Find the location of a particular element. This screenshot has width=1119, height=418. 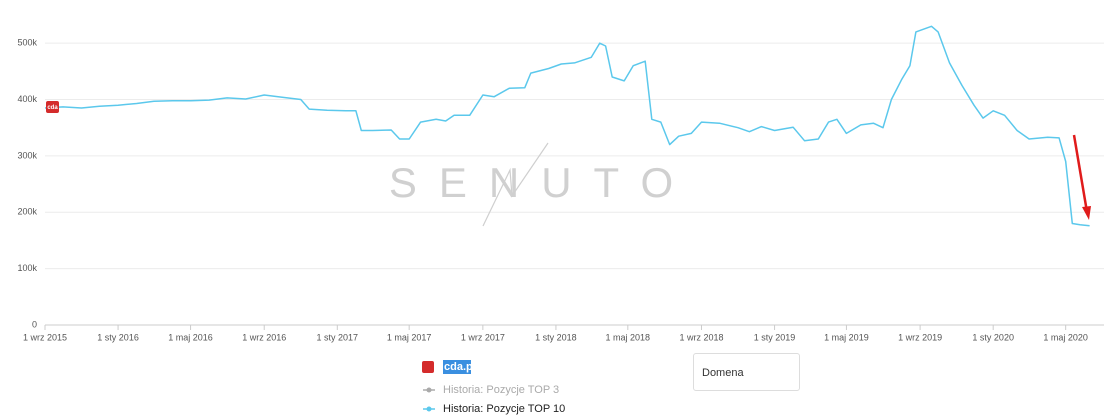

x-tick-label: 1 maj 2018 is located at coordinates (628, 337).